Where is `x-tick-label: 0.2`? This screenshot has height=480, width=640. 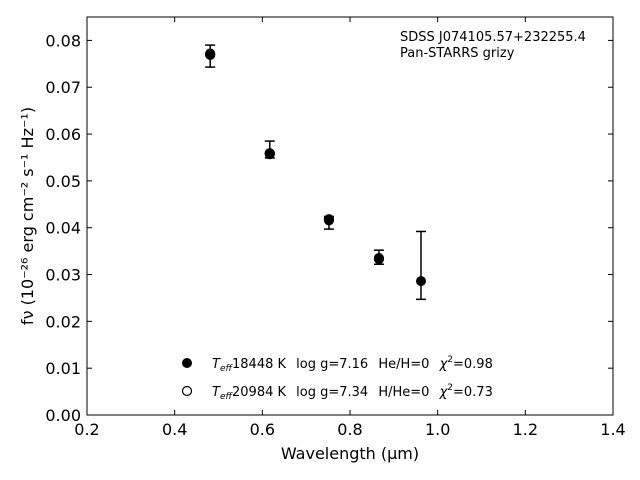 x-tick-label: 0.2 is located at coordinates (86, 429).